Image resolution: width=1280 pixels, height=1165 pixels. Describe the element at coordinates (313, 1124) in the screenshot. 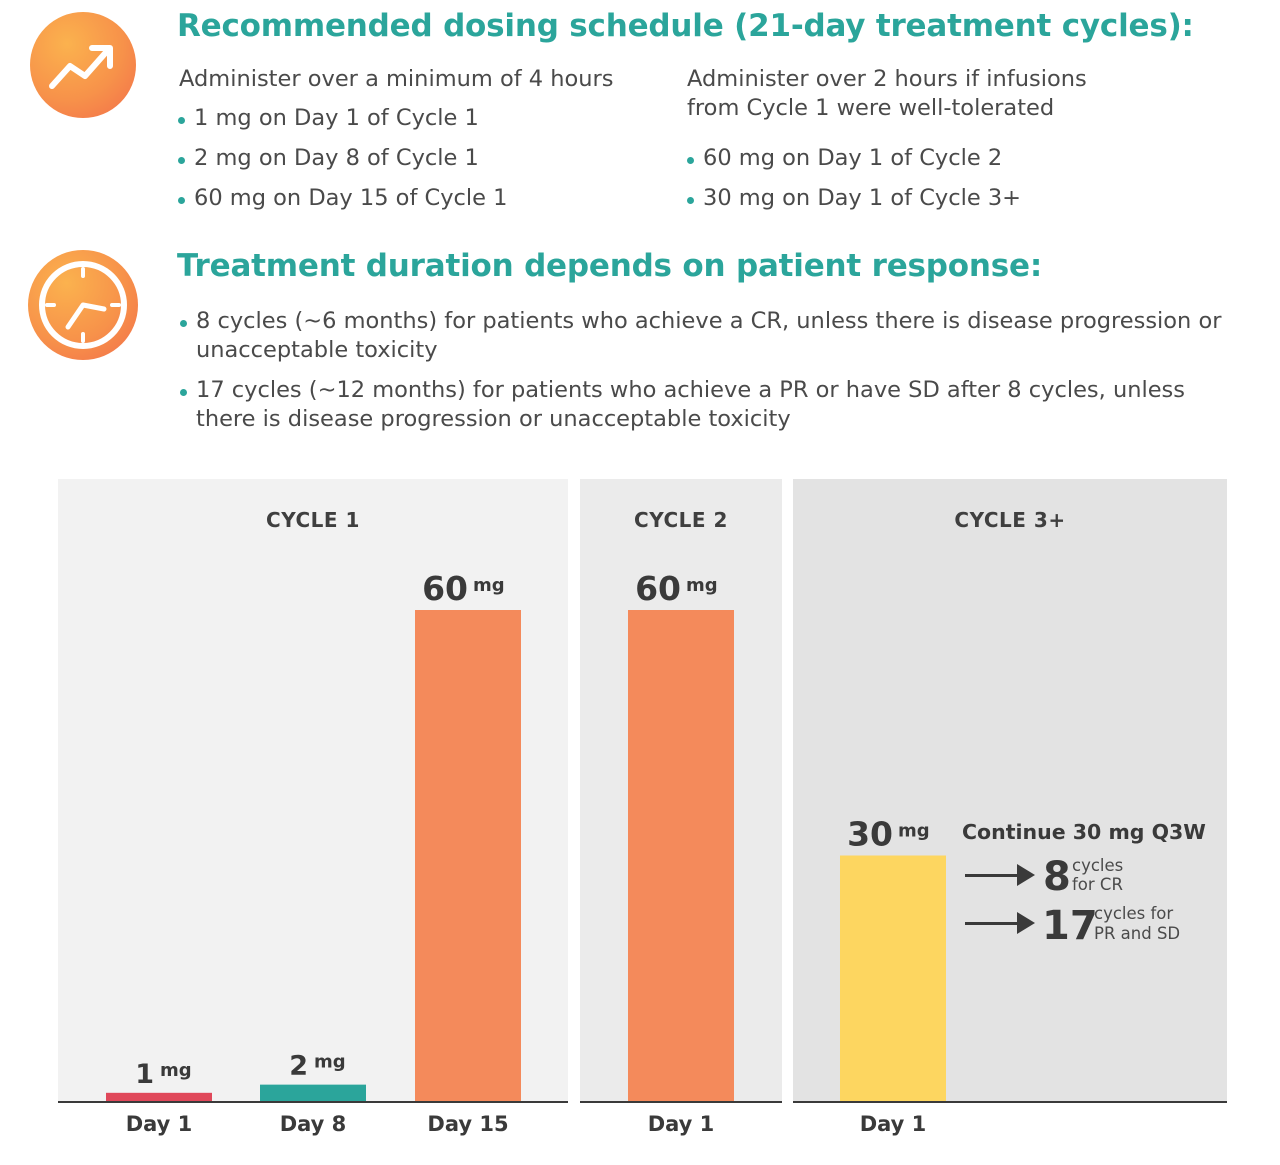

I see `cycle-1-day-8-tick-label: Day 8` at that location.